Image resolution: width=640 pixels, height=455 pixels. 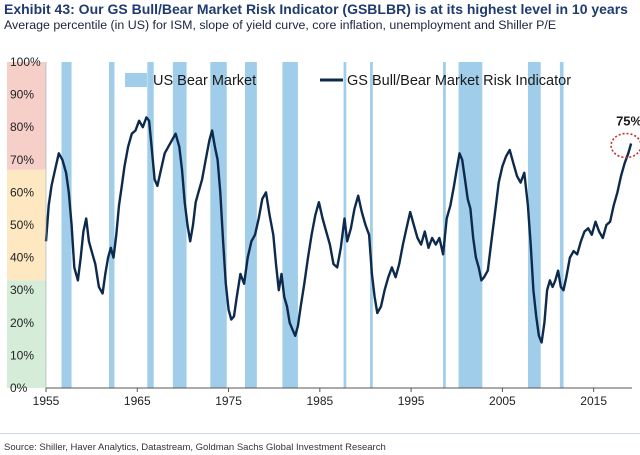 I want to click on y-tick-label: 60%, so click(x=22, y=192).